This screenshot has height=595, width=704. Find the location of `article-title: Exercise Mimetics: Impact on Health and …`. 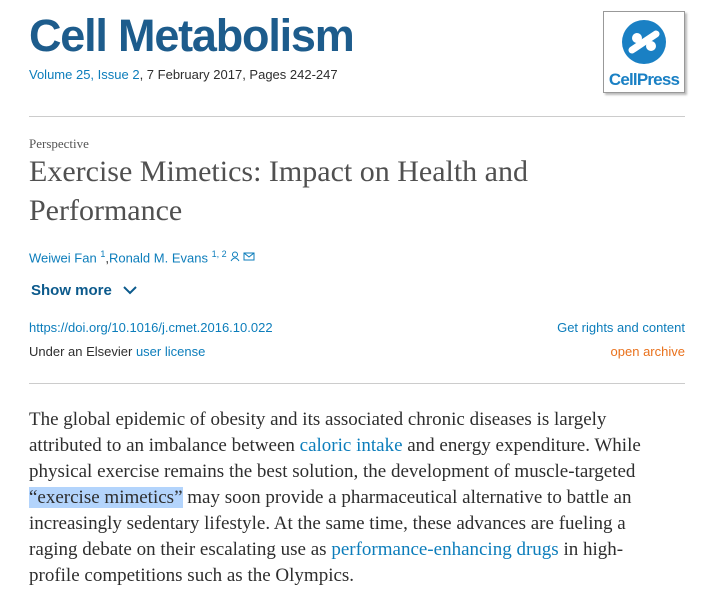

article-title: Exercise Mimetics: Impact on Health and … is located at coordinates (278, 191).